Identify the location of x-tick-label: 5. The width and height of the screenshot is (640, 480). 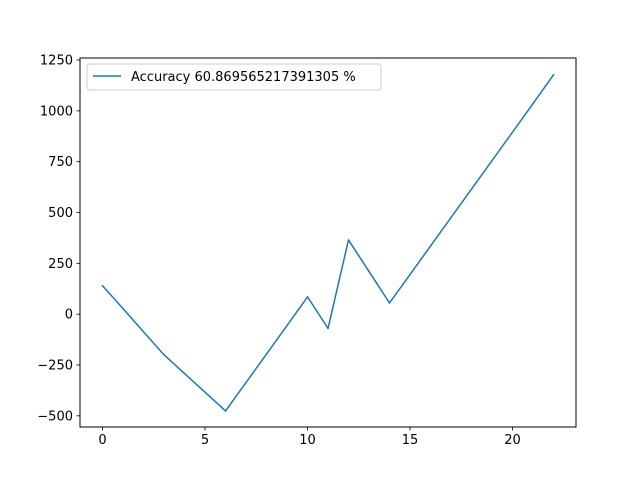
(205, 440).